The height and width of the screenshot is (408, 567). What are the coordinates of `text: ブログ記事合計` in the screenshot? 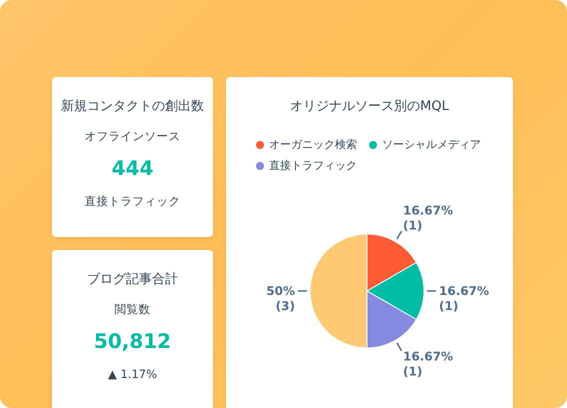 It's located at (132, 279).